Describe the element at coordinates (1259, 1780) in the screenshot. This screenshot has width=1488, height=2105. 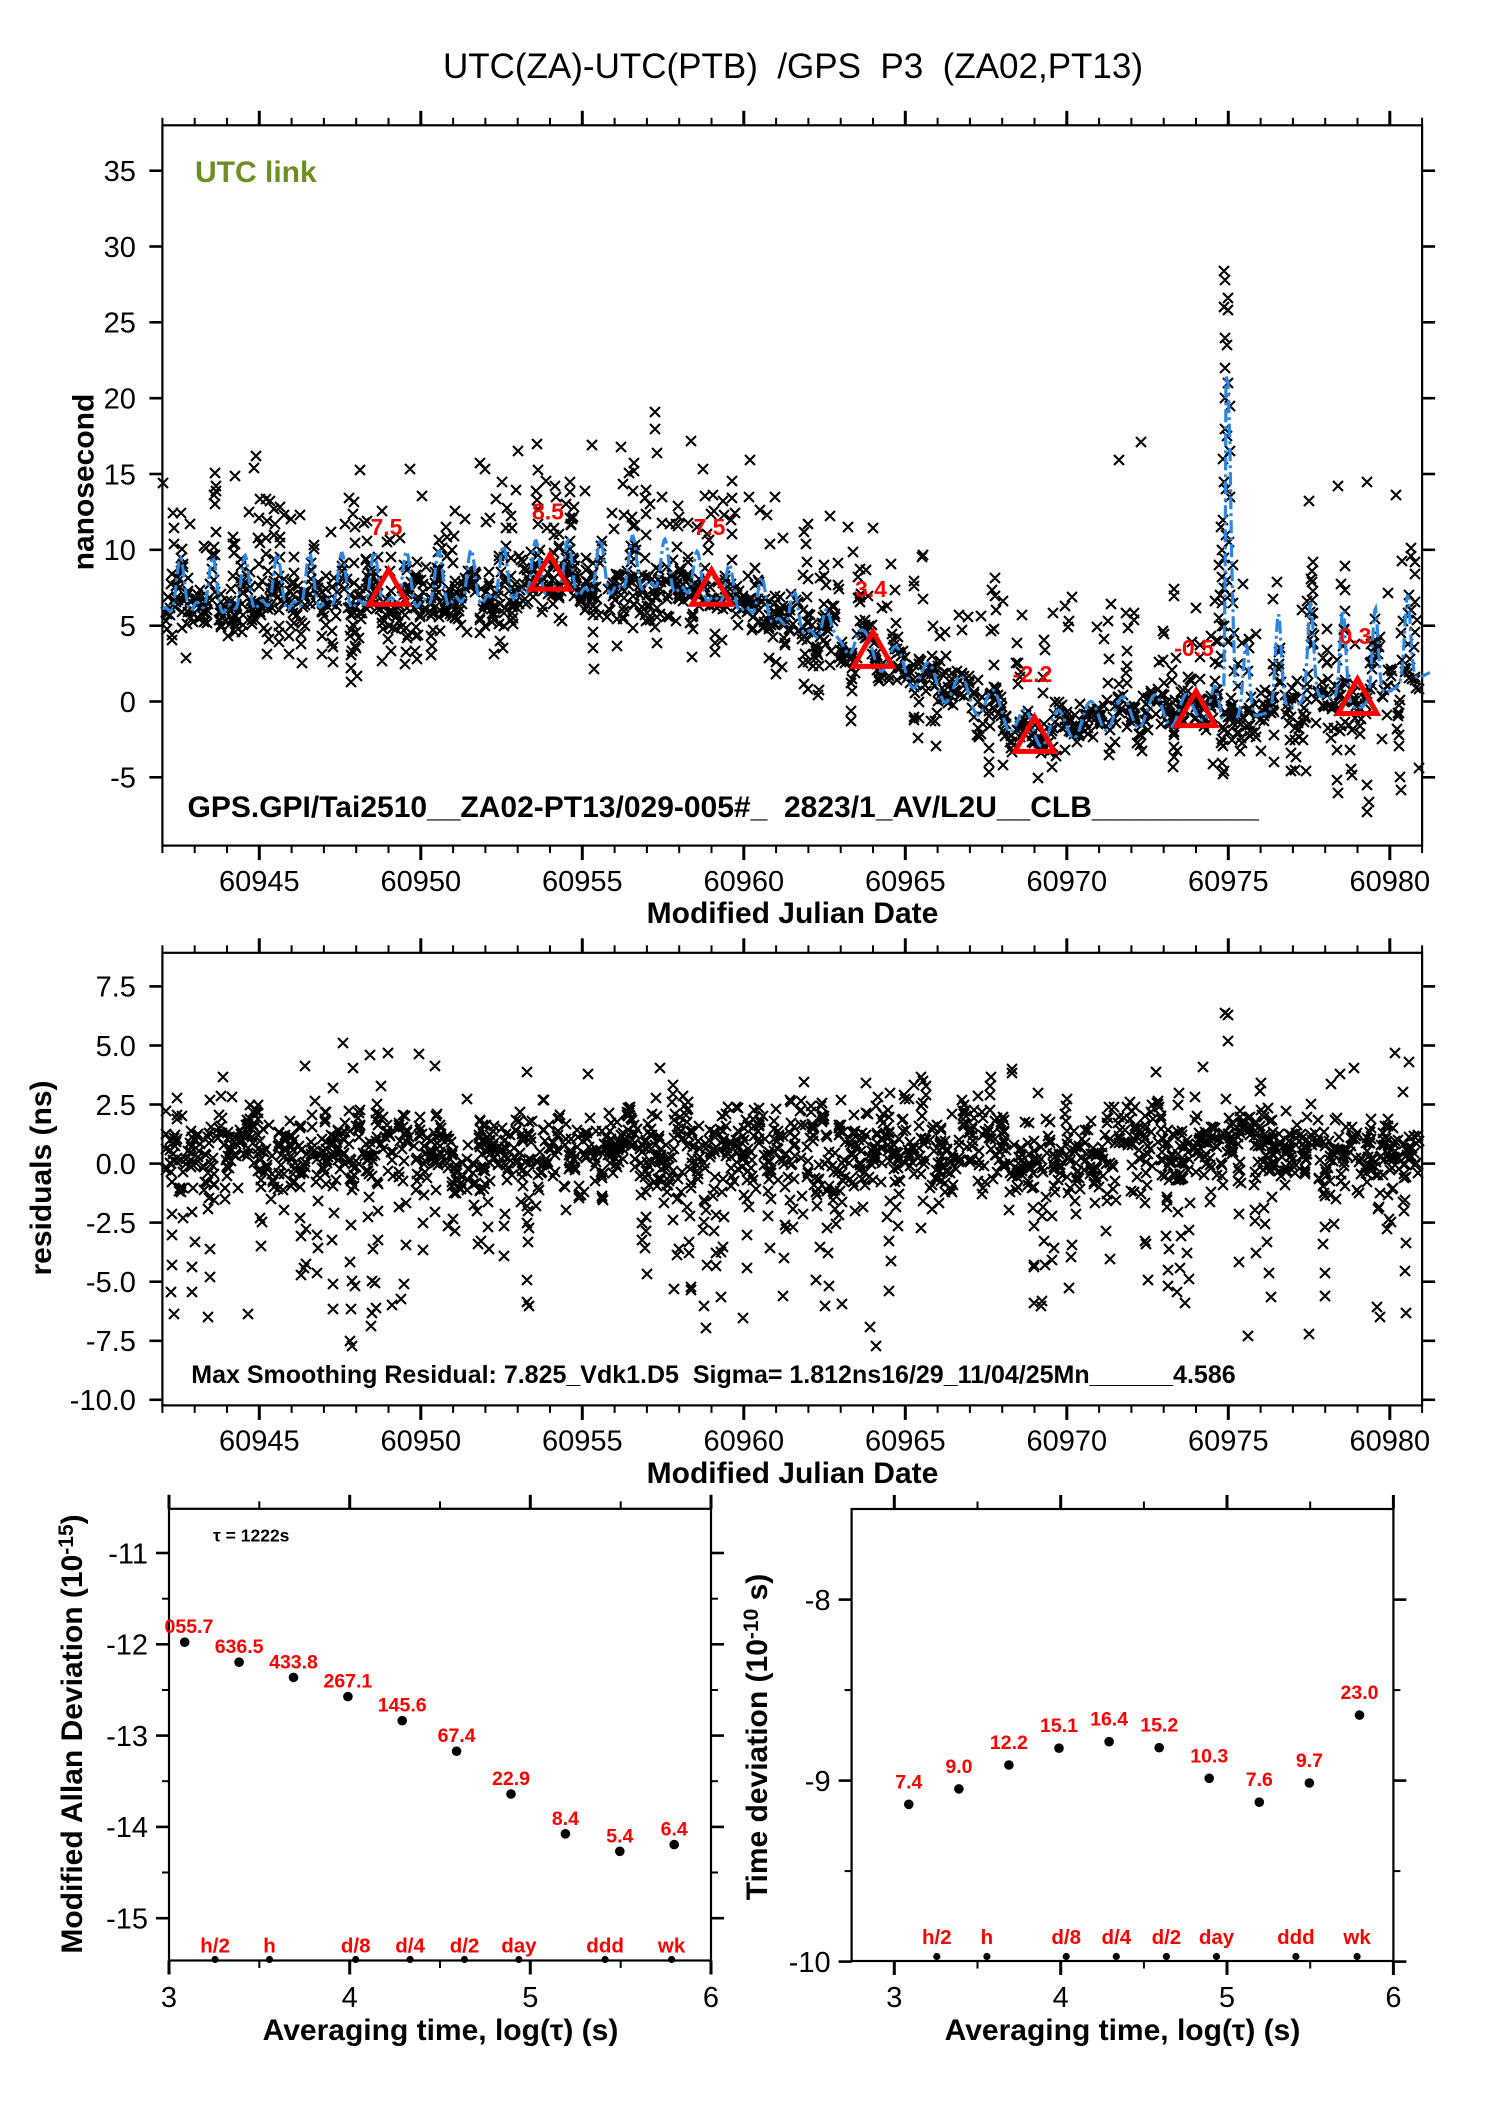
I see `svg-text: 7.6` at that location.